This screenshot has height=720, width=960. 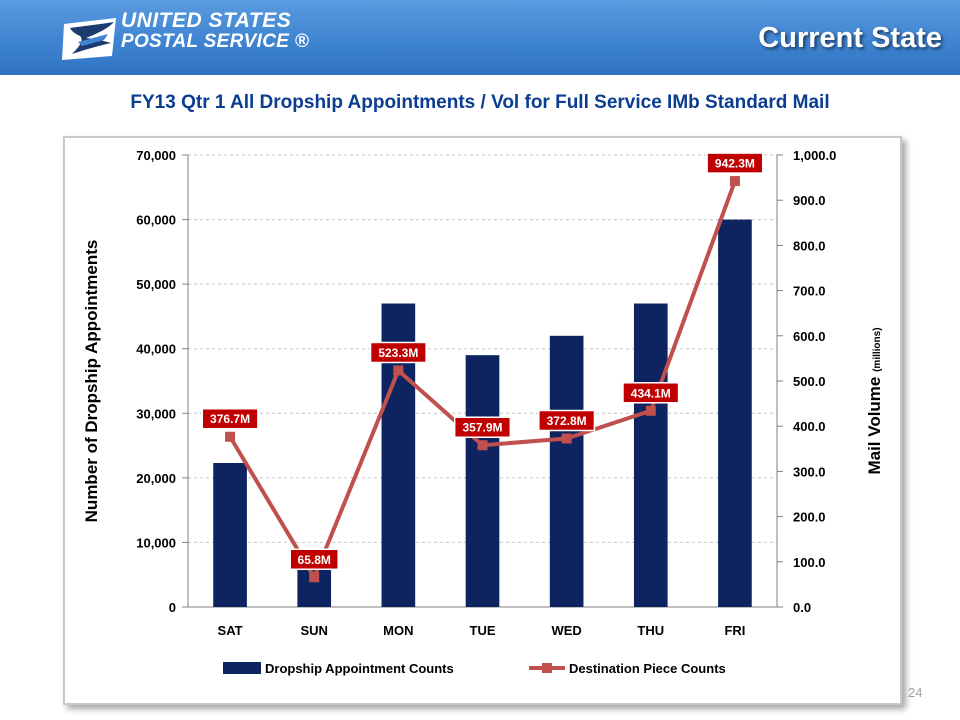 What do you see at coordinates (809, 381) in the screenshot?
I see `right-tick-label: 500.0` at bounding box center [809, 381].